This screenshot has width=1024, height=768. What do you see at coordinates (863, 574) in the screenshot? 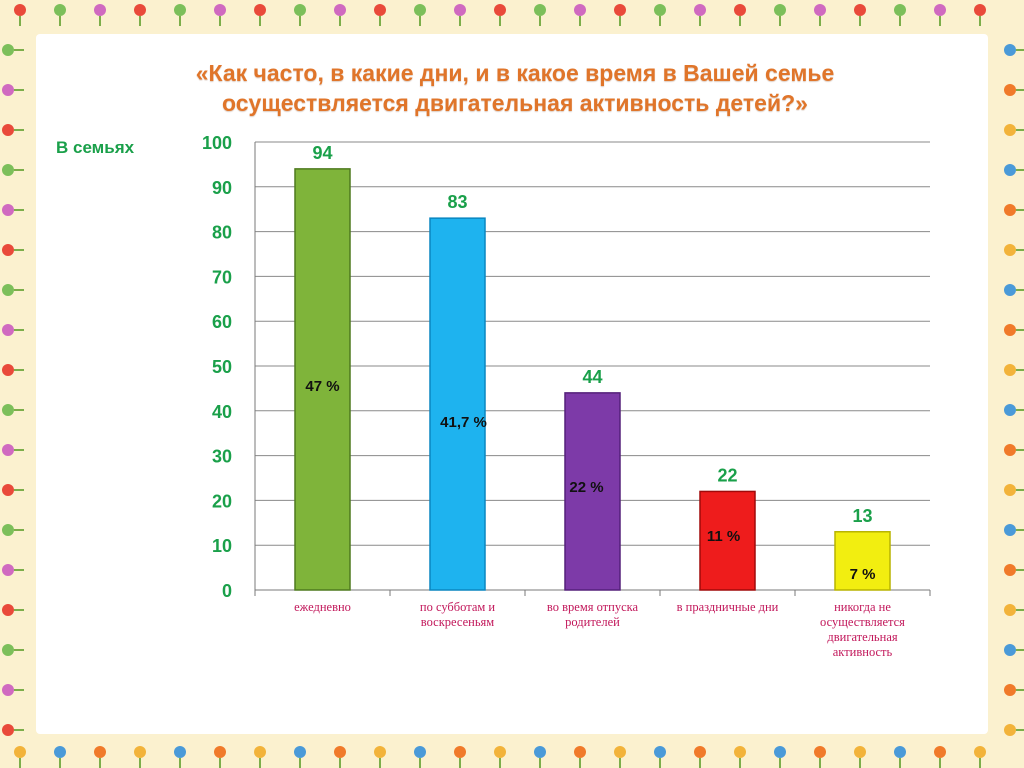
I see `bar-percent-label: 7 %` at bounding box center [863, 574].